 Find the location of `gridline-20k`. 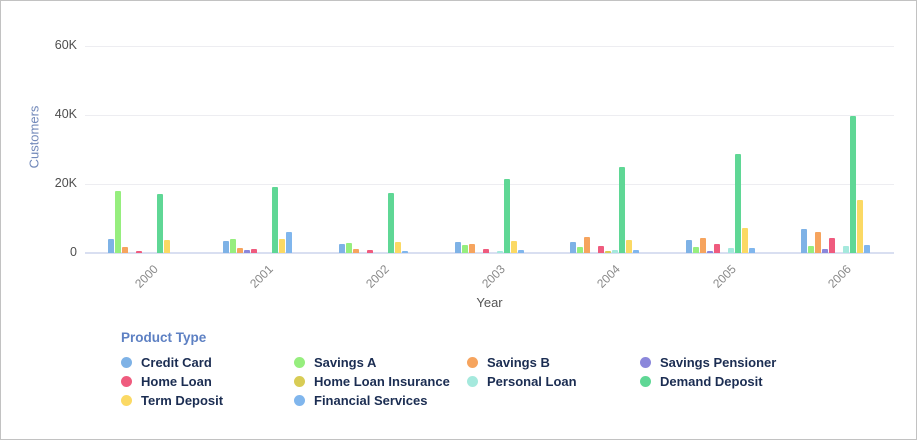

gridline-20k is located at coordinates (489, 184).